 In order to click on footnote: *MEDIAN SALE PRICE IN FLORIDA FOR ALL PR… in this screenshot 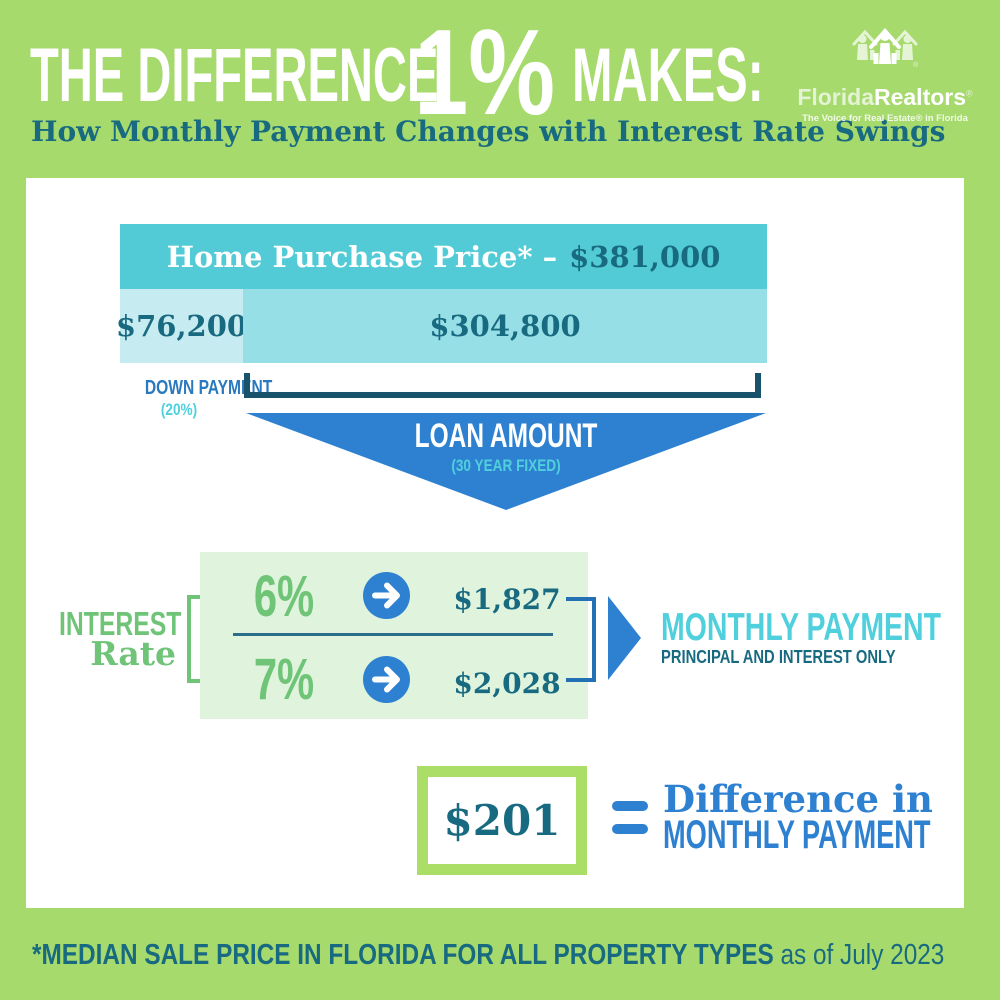, I will do `click(488, 955)`.